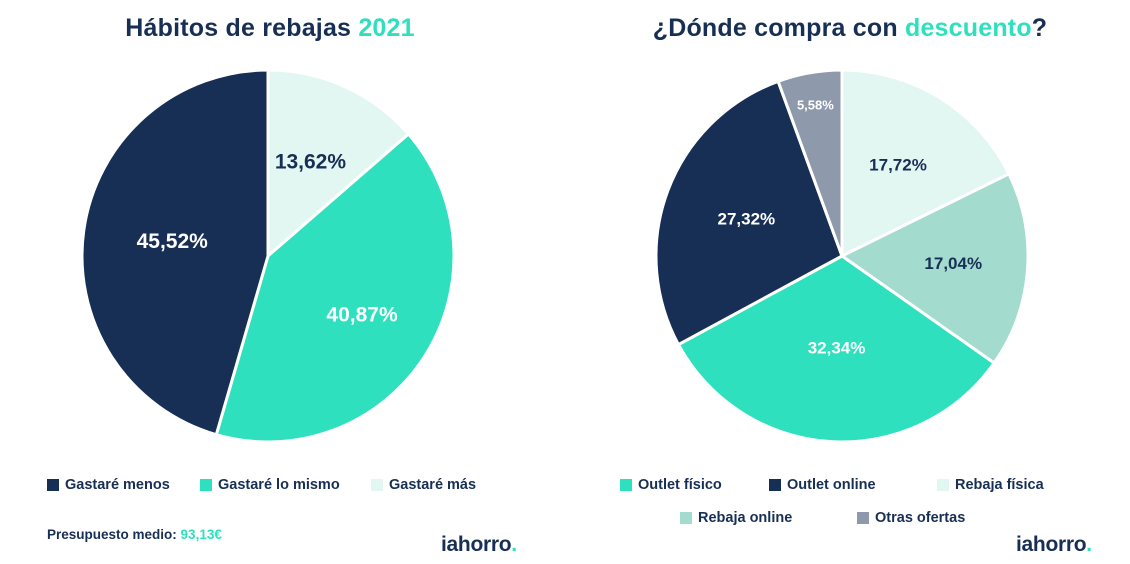 The height and width of the screenshot is (564, 1130). I want to click on legend-item: Outlet físico, so click(671, 485).